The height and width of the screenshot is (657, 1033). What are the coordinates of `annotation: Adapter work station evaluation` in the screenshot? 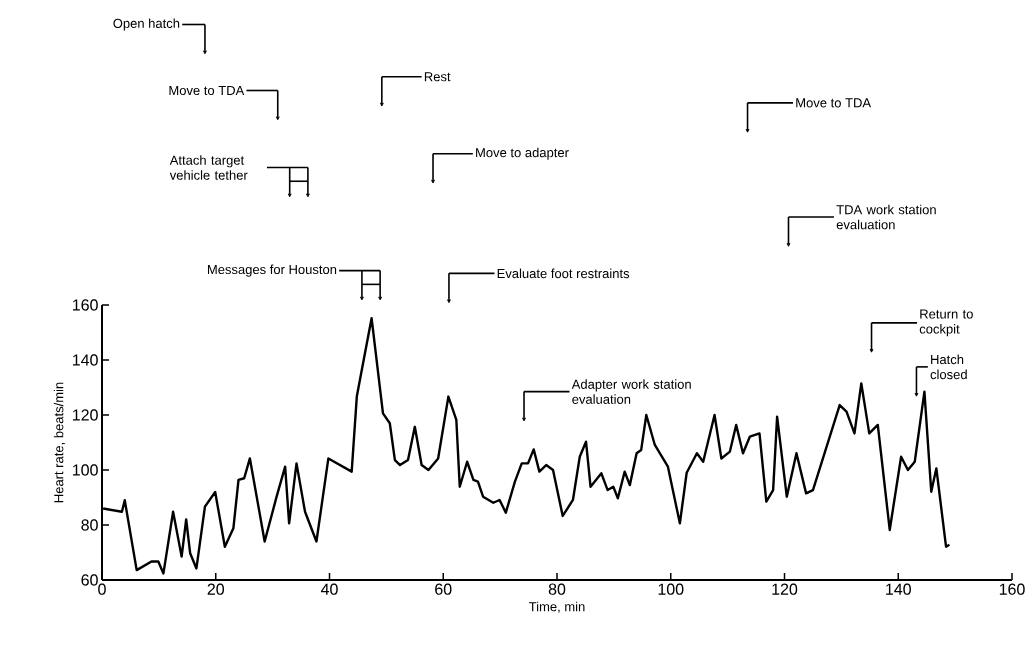 It's located at (631, 391).